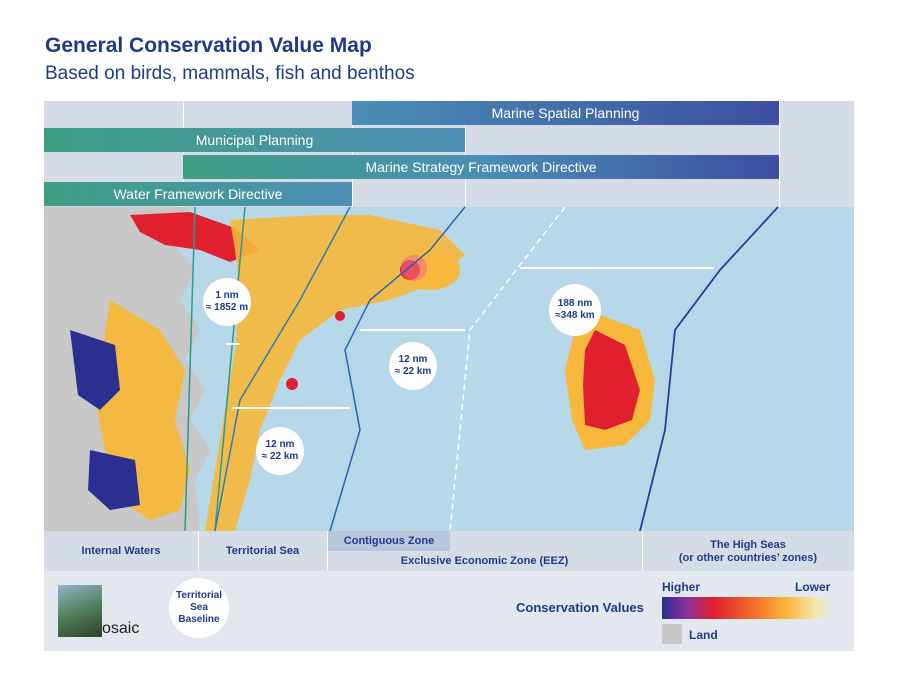  Describe the element at coordinates (208, 45) in the screenshot. I see `page-title: General Conservation Value Map` at that location.